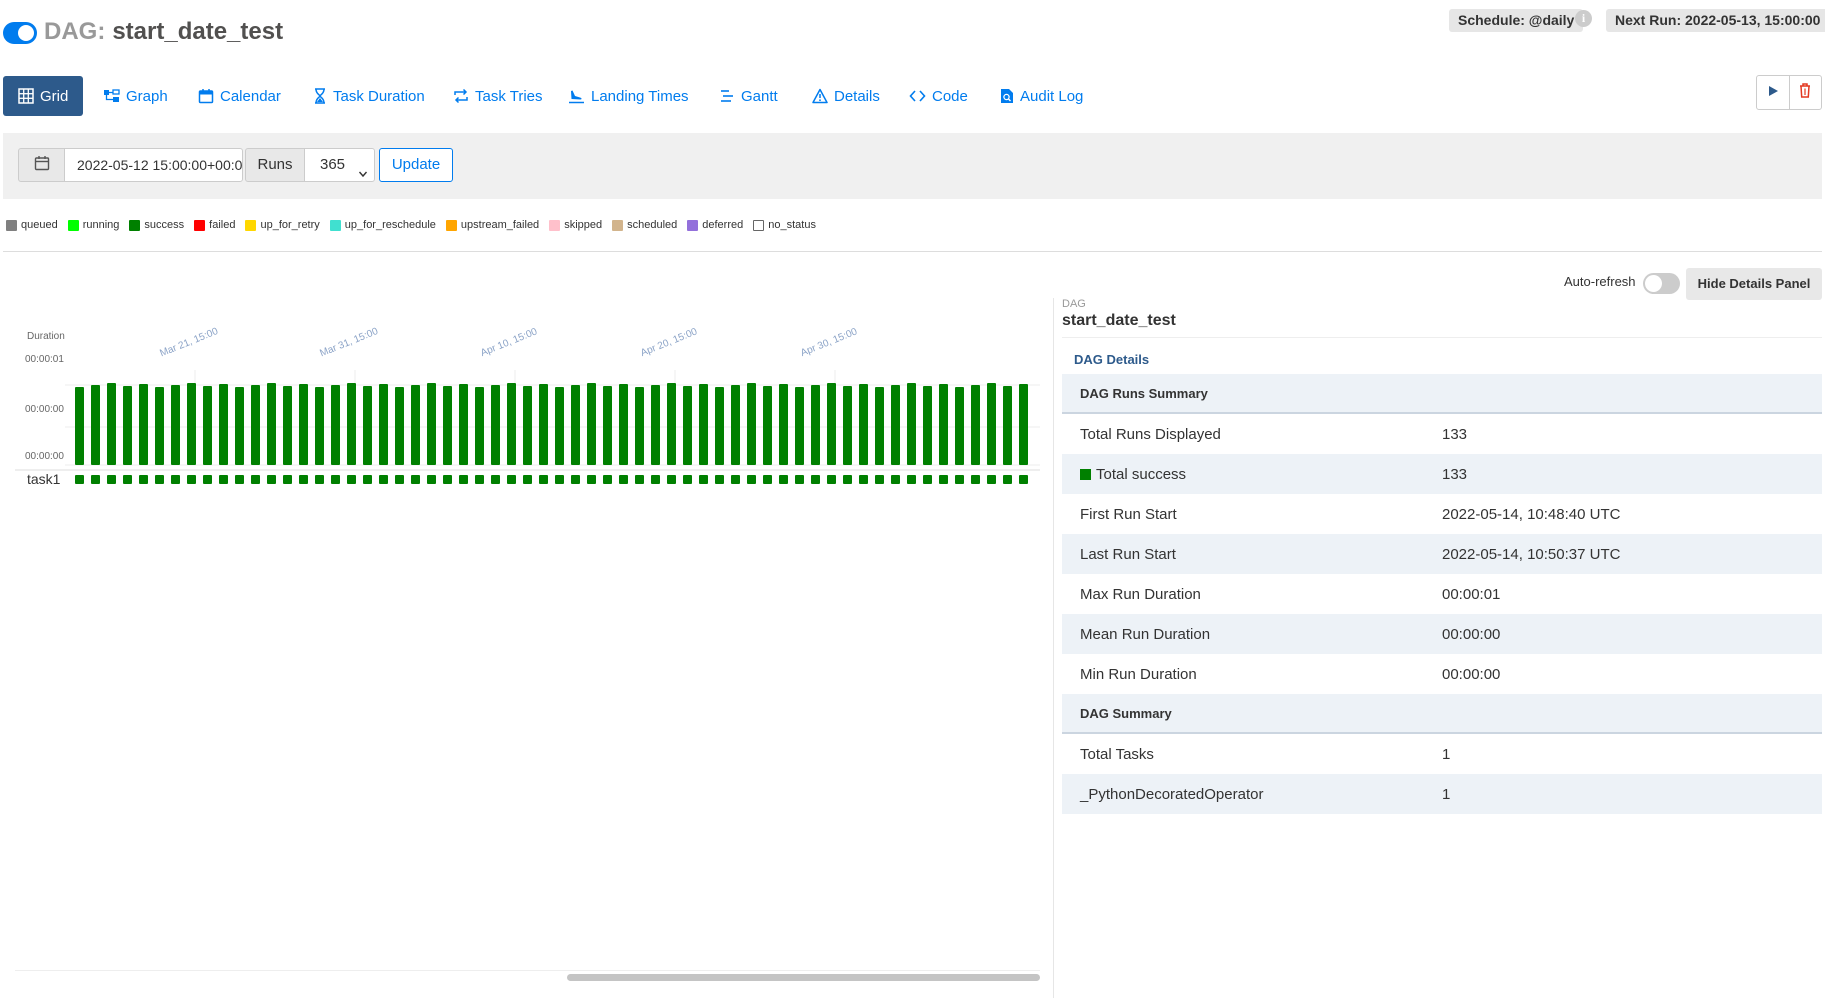  Describe the element at coordinates (640, 96) in the screenshot. I see `tab-label: Landing Times` at that location.